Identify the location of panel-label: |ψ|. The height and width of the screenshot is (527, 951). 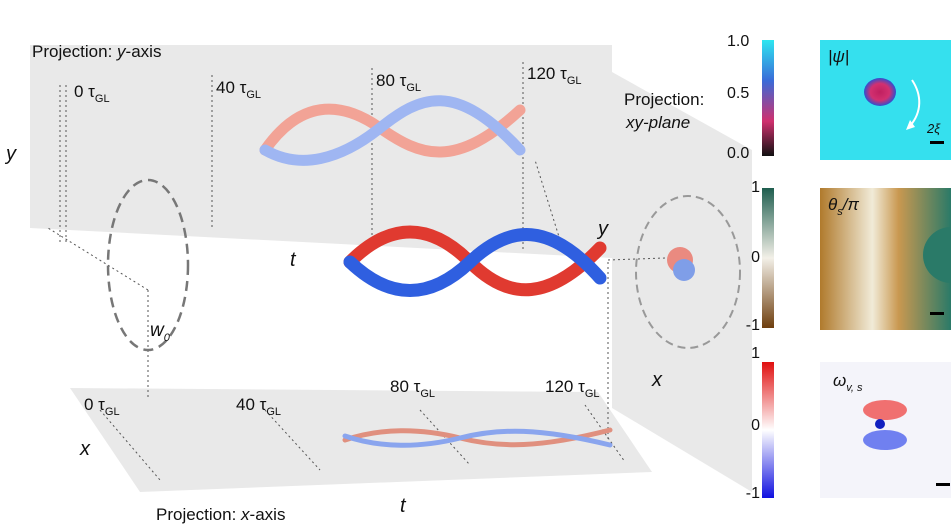
(838, 56).